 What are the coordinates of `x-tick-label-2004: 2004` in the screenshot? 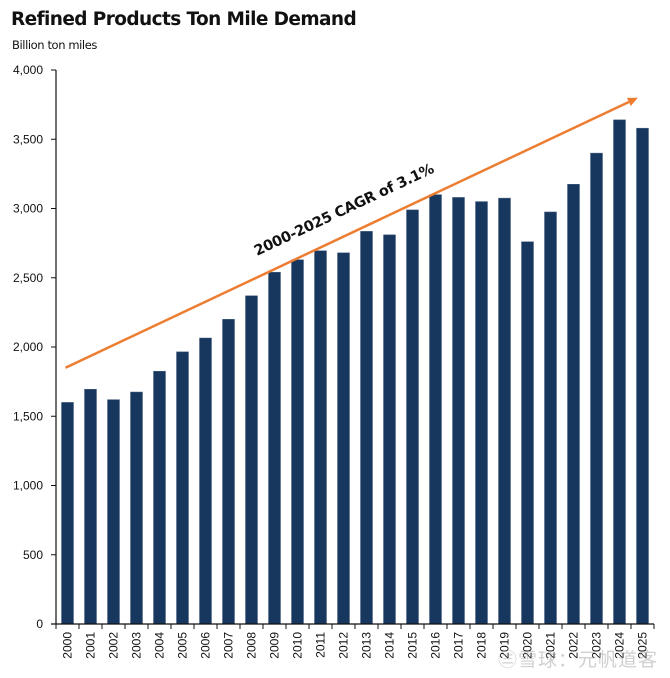 It's located at (160, 645).